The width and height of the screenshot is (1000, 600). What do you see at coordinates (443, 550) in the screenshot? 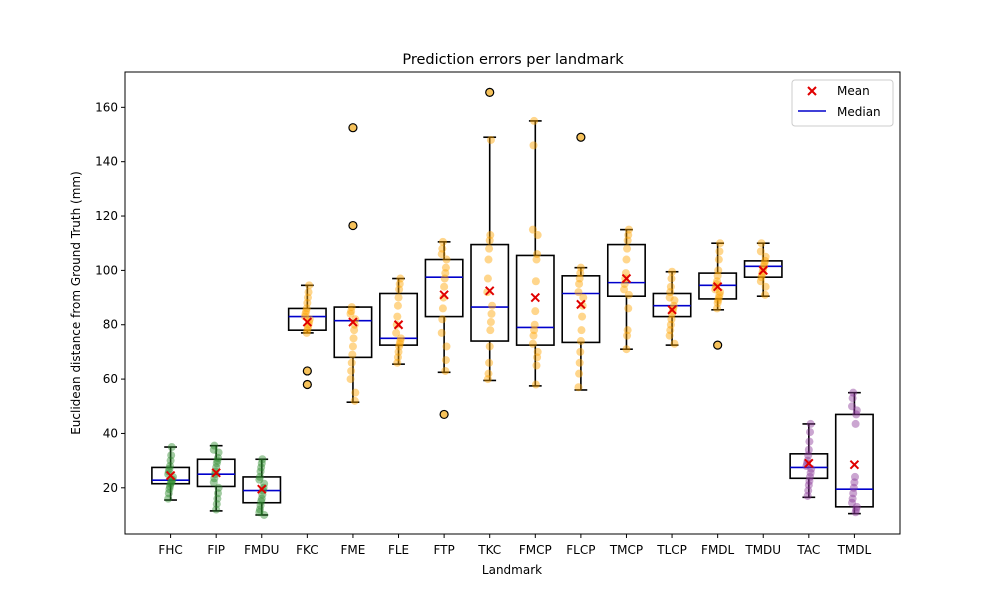
I see `x-tick-label: FTP` at bounding box center [443, 550].